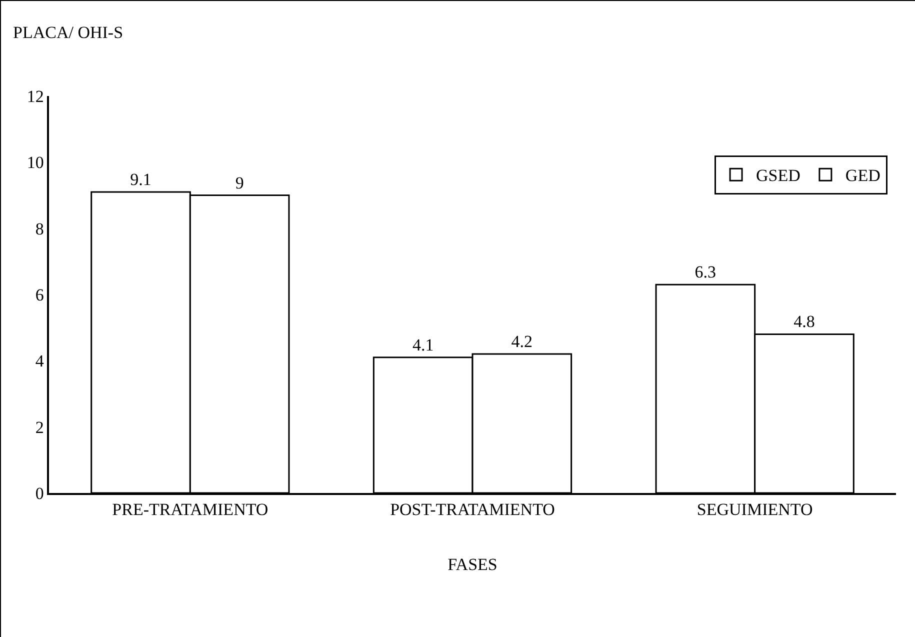 The width and height of the screenshot is (915, 637). What do you see at coordinates (68, 32) in the screenshot?
I see `y-axis-title: PLACA/ OHI-S` at bounding box center [68, 32].